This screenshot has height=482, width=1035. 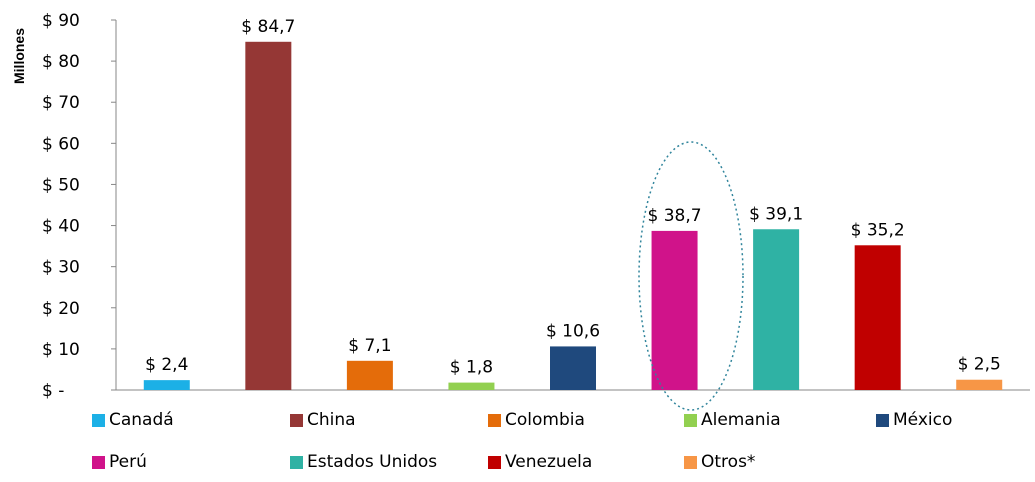 I want to click on bar-otros-, so click(x=979, y=384).